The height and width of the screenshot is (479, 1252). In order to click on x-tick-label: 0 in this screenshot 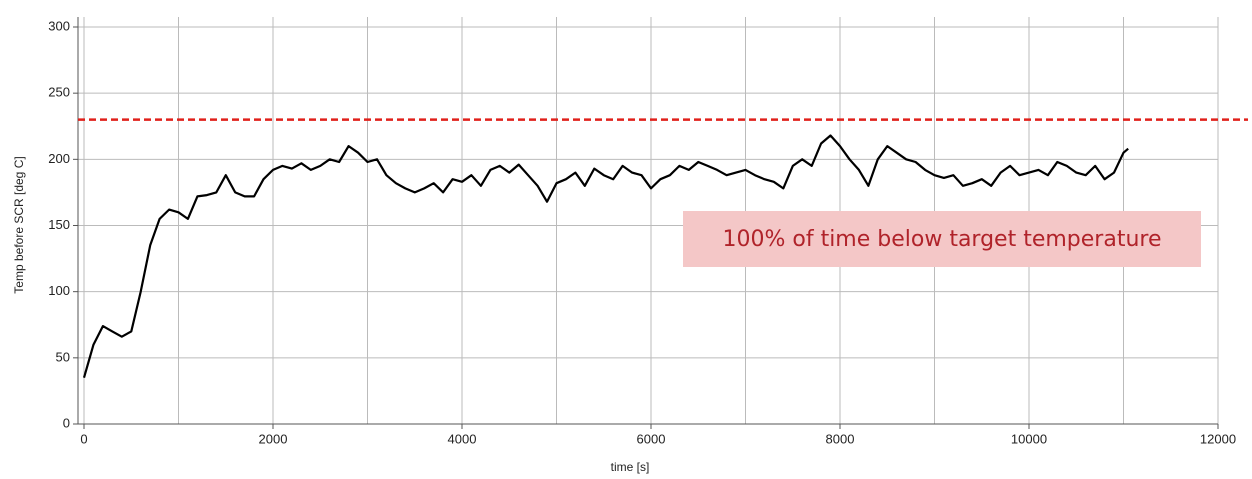, I will do `click(83, 438)`.